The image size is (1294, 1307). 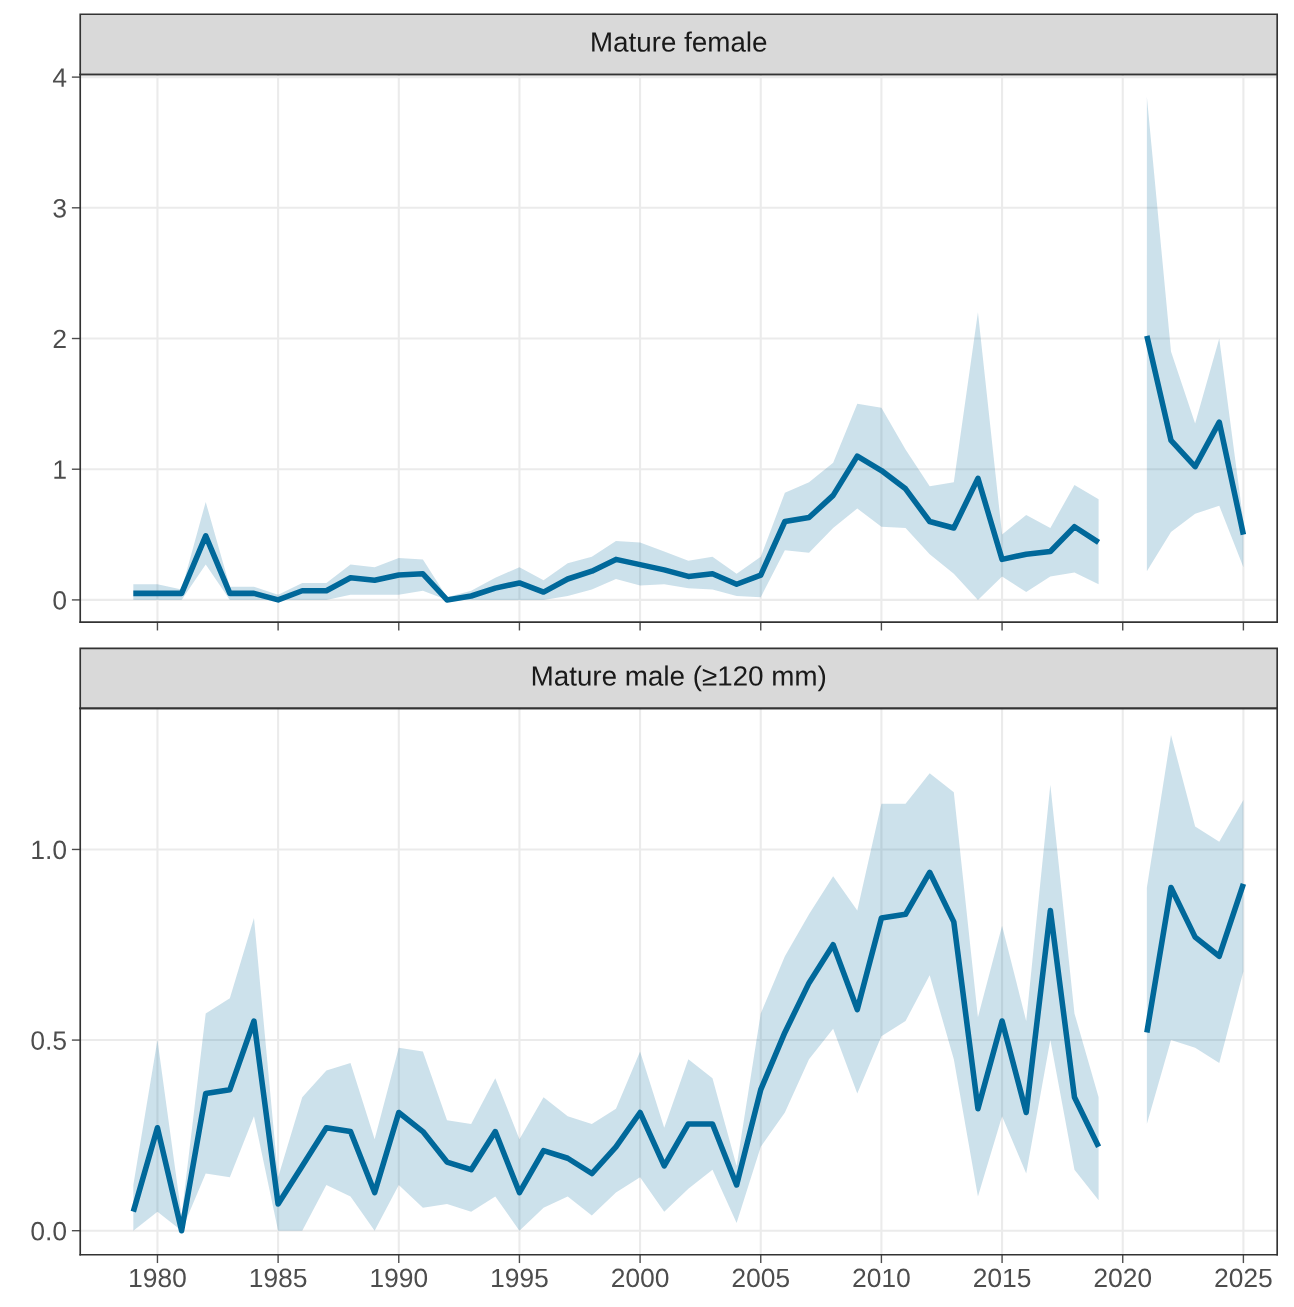 I want to click on y-tick-label: 0.5, so click(x=48, y=1040).